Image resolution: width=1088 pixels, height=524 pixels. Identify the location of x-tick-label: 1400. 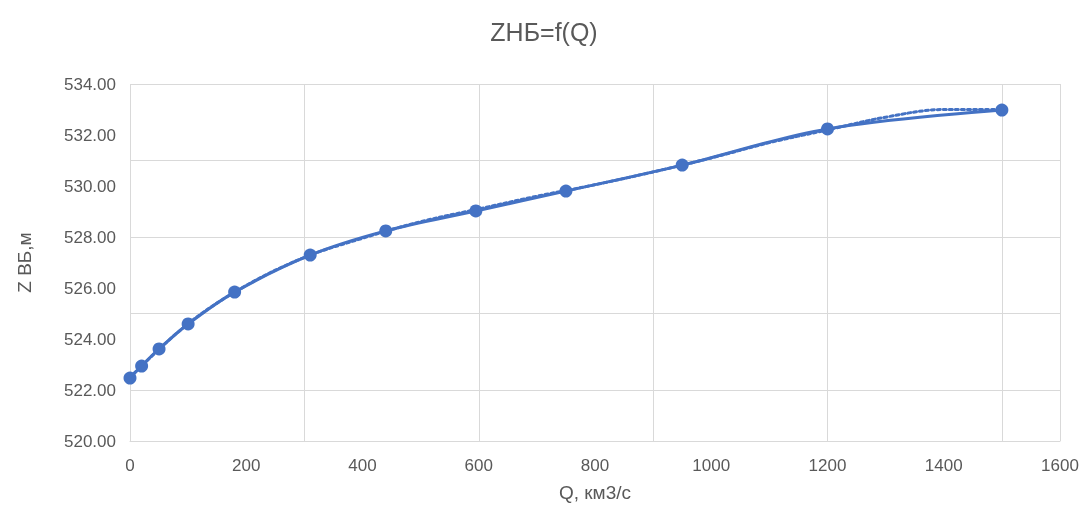
(943, 465).